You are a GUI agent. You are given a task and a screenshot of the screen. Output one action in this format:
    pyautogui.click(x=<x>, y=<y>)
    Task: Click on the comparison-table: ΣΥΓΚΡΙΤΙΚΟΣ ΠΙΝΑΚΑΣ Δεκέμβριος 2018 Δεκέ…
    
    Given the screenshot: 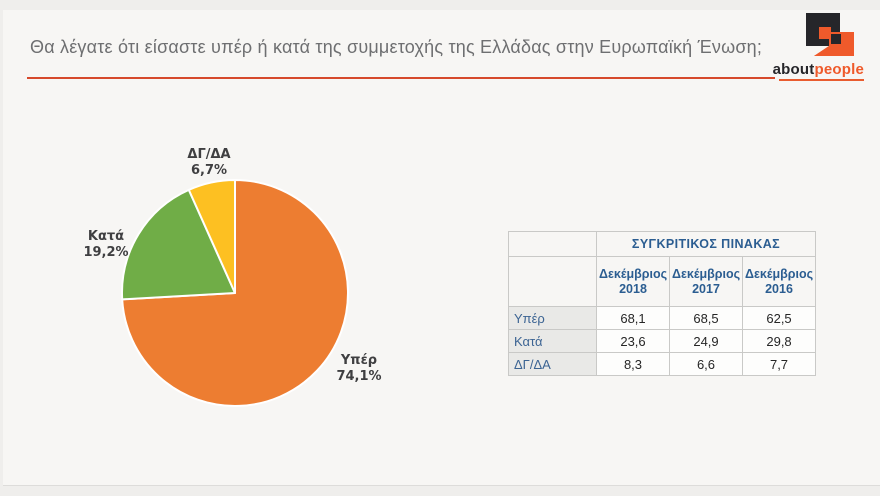 What is the action you would take?
    pyautogui.click(x=662, y=303)
    